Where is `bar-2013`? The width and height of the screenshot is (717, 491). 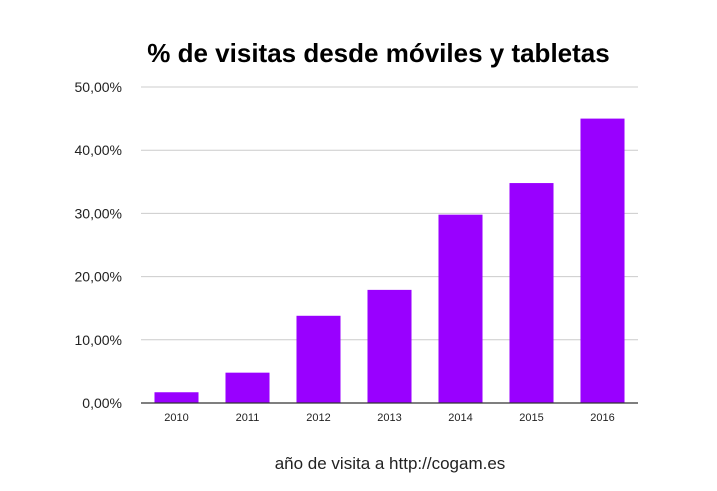
bar-2013 is located at coordinates (389, 346).